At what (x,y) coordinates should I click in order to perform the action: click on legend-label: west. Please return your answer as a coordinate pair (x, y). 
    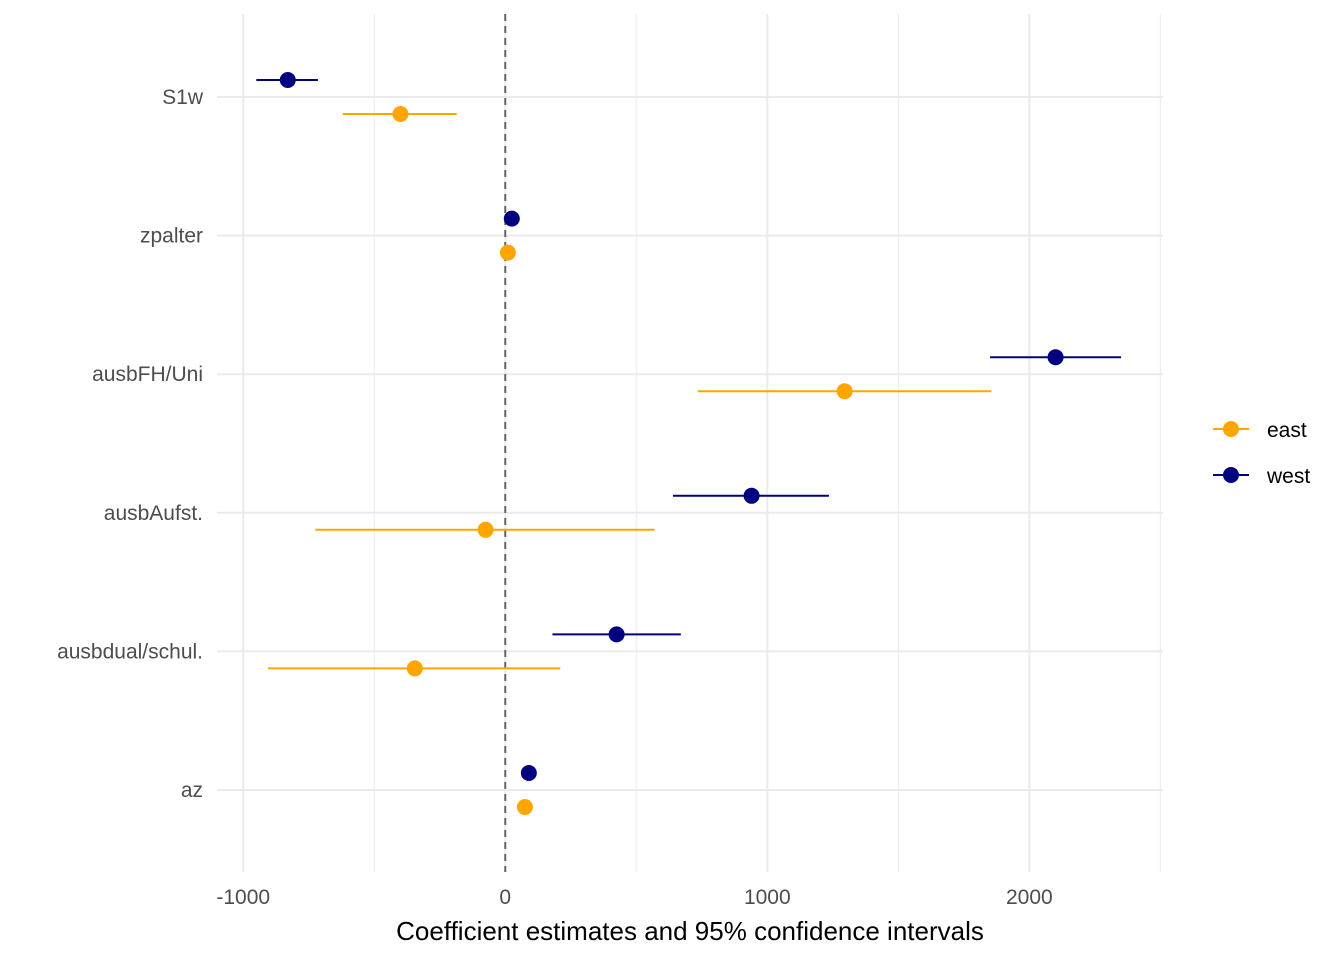
    Looking at the image, I should click on (1288, 476).